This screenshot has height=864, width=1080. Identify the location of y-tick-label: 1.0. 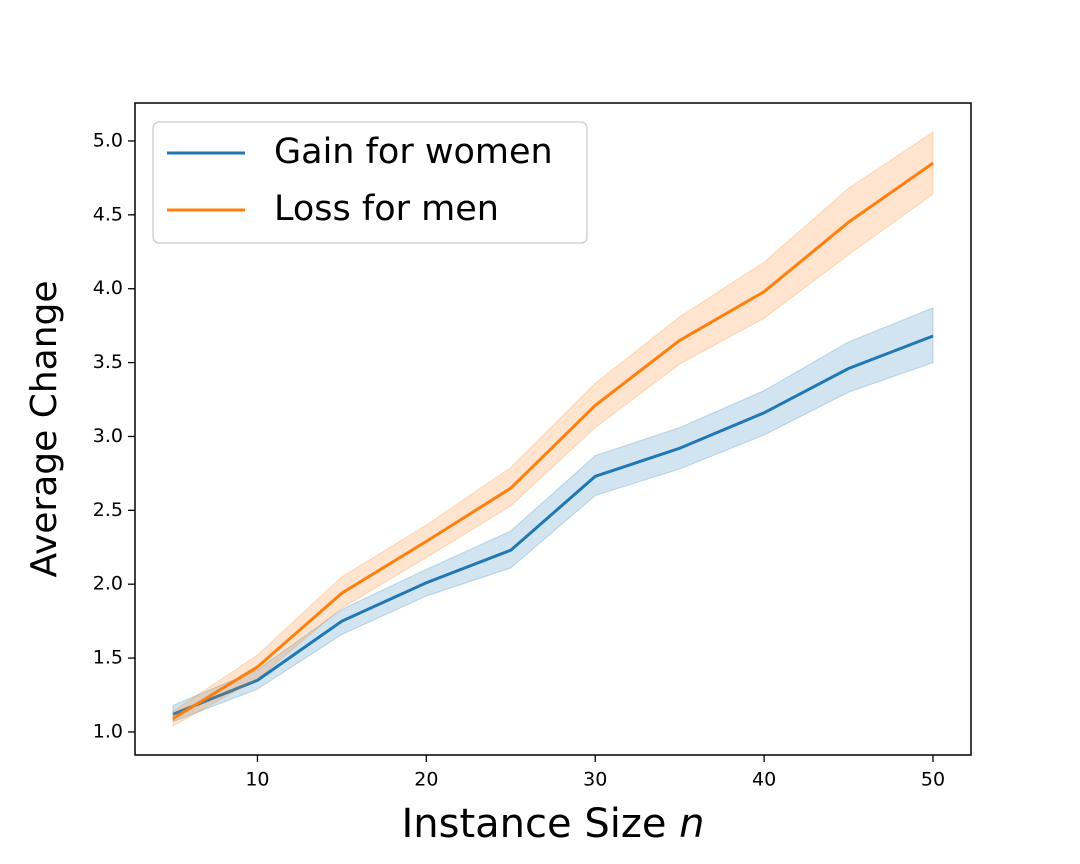
(108, 731).